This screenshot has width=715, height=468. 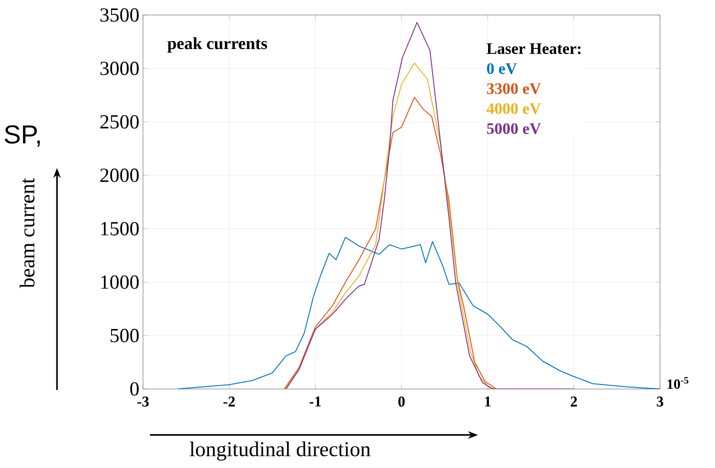 What do you see at coordinates (120, 229) in the screenshot?
I see `y-tick-label: 1500` at bounding box center [120, 229].